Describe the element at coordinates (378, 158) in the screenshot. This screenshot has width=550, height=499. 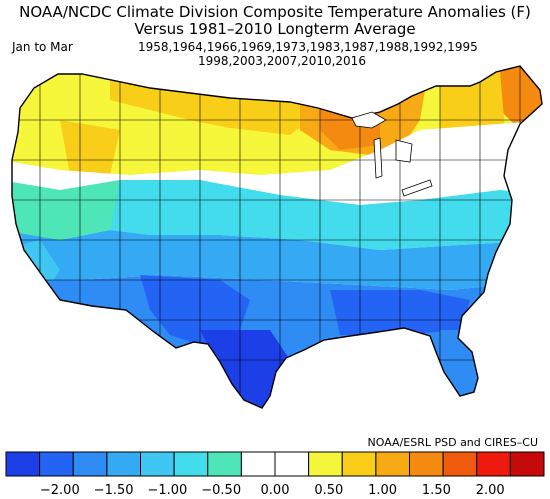
I see `lake-michigan` at that location.